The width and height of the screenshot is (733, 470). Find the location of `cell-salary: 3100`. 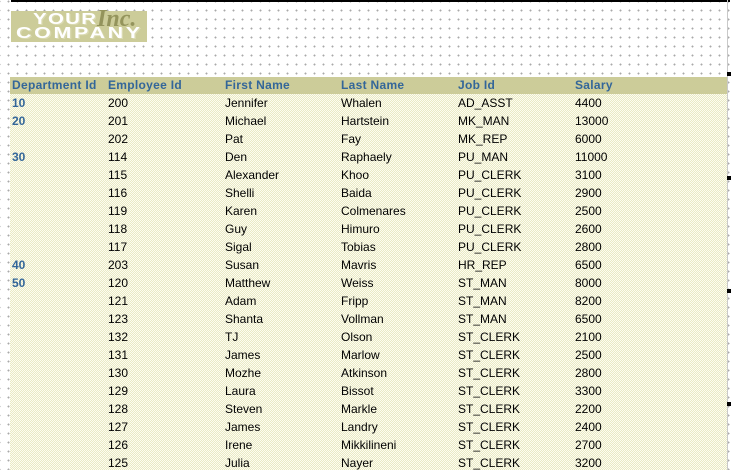

cell-salary: 3100 is located at coordinates (588, 175).